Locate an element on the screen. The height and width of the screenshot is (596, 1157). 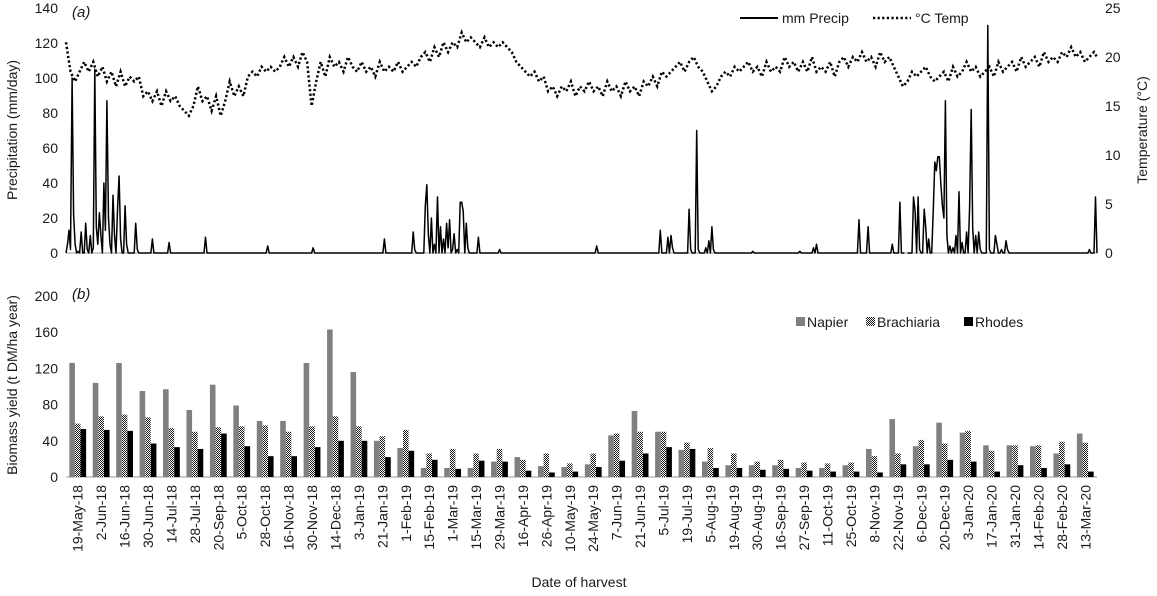
b-category-label: 31-Jan-20 is located at coordinates (1015, 516).